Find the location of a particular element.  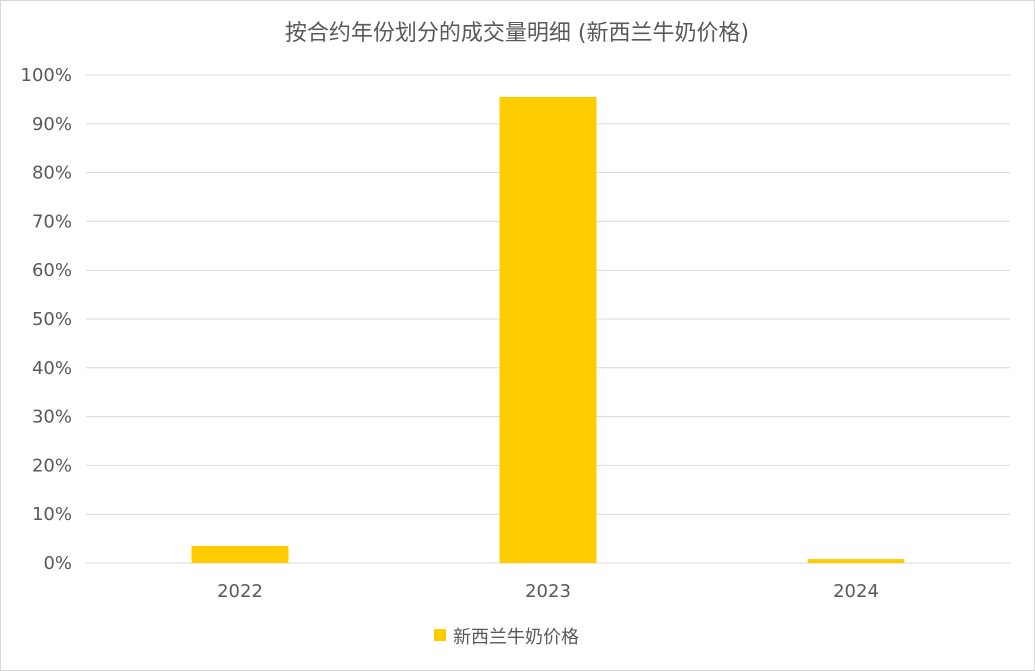

y-tick-label: 40% is located at coordinates (52, 368).